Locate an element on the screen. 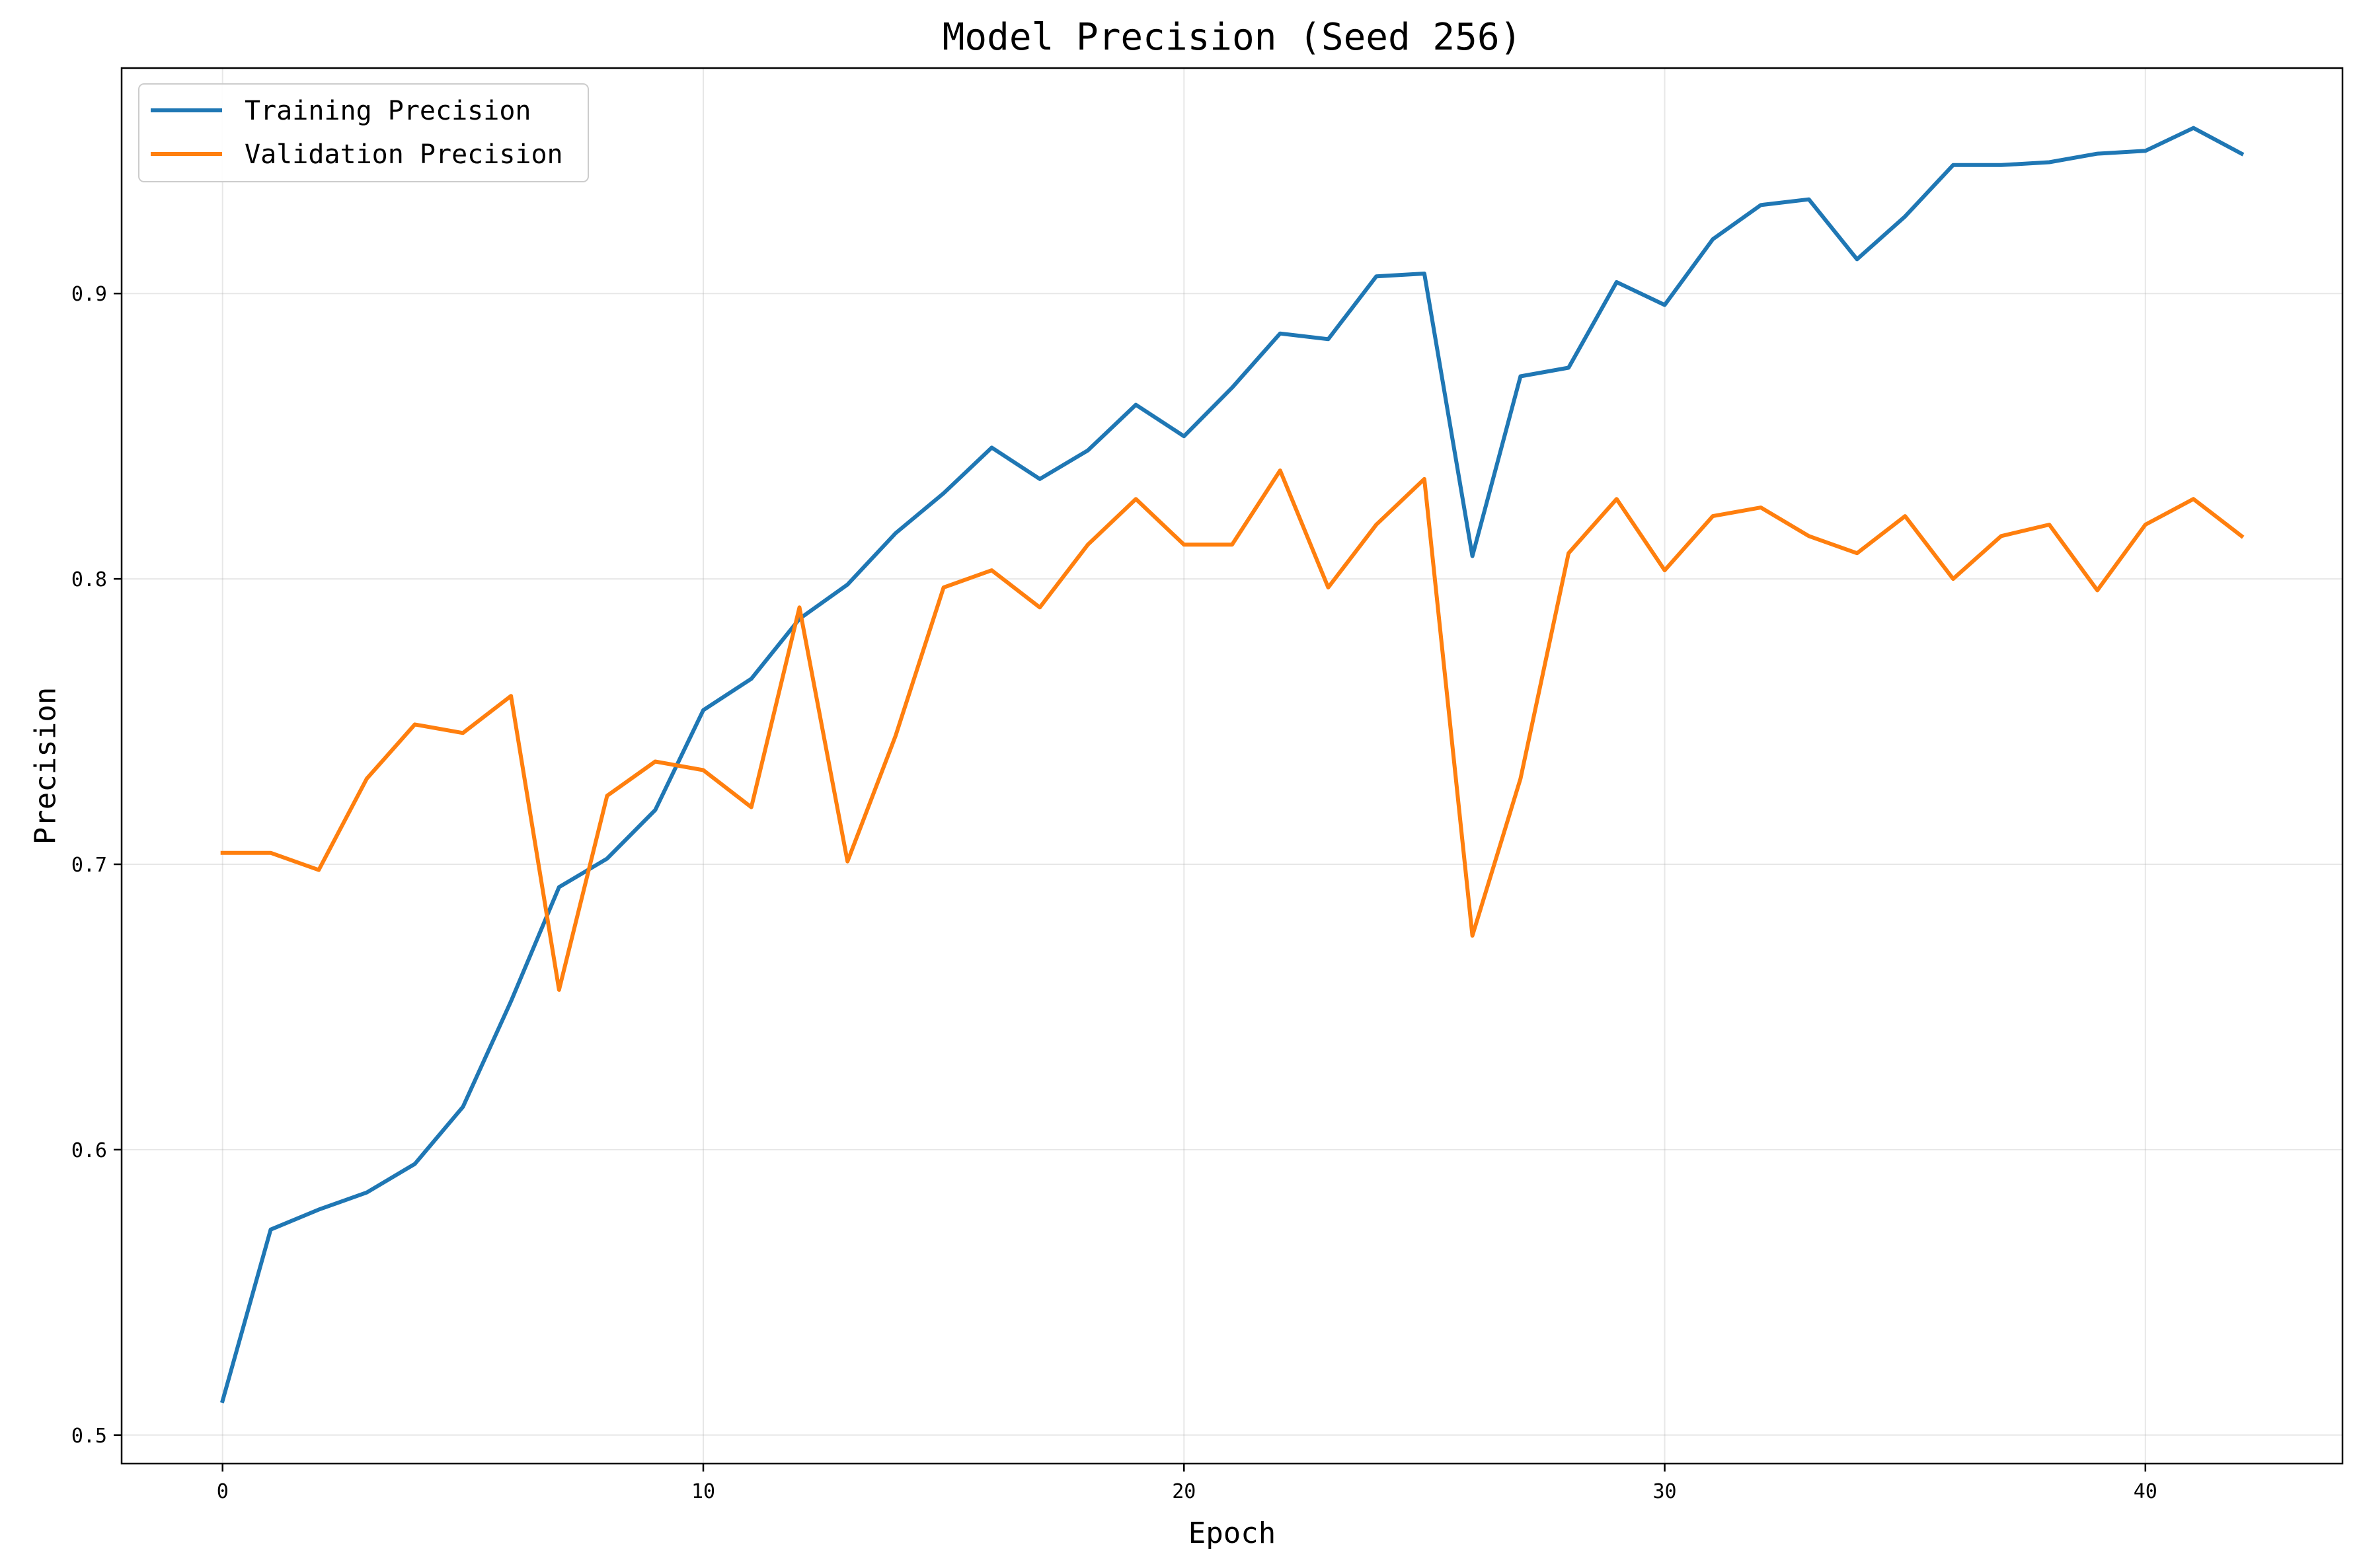 This screenshot has width=2361, height=1568. y-tick-label: 0.8 is located at coordinates (89, 579).